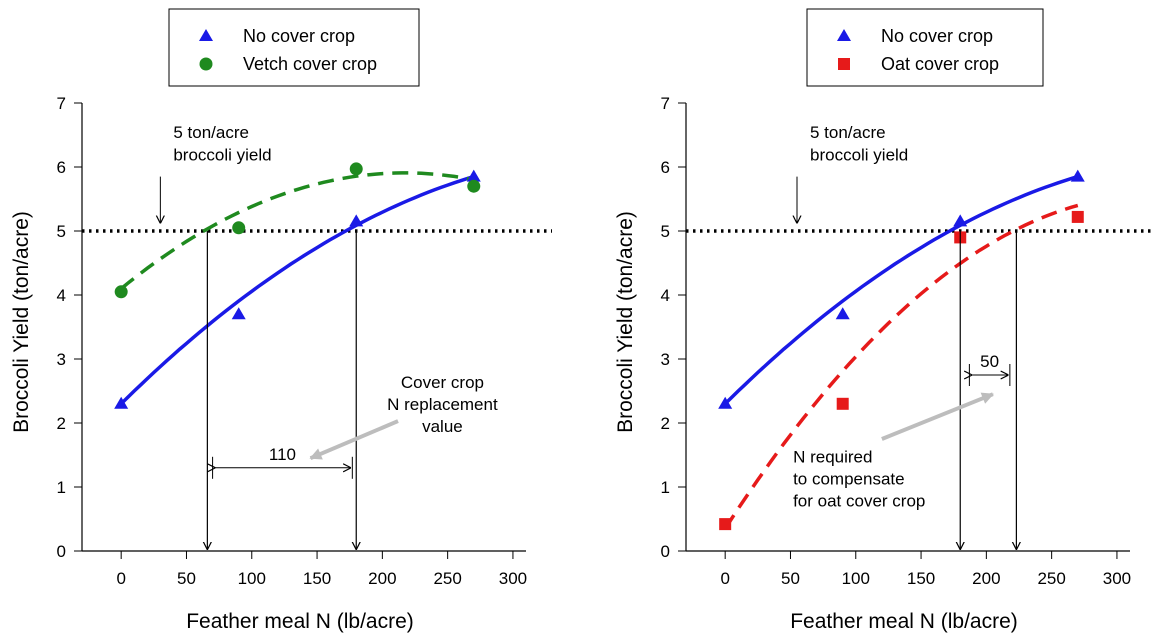 Image resolution: width=1154 pixels, height=640 pixels. What do you see at coordinates (442, 404) in the screenshot?
I see `note-line-2: N replacement` at bounding box center [442, 404].